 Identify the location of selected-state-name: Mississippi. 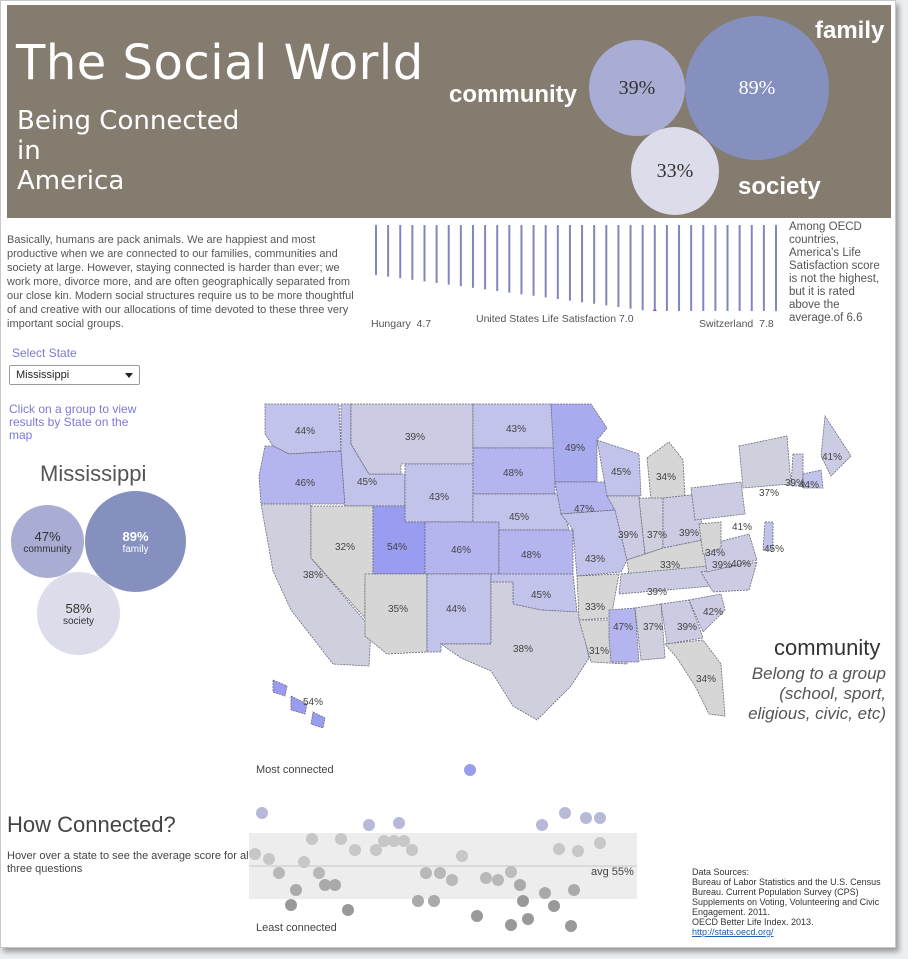
(93, 473).